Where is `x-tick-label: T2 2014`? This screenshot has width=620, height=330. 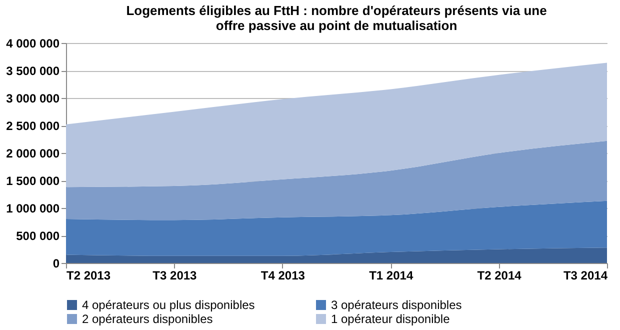
x-tick-label: T2 2014 is located at coordinates (499, 275).